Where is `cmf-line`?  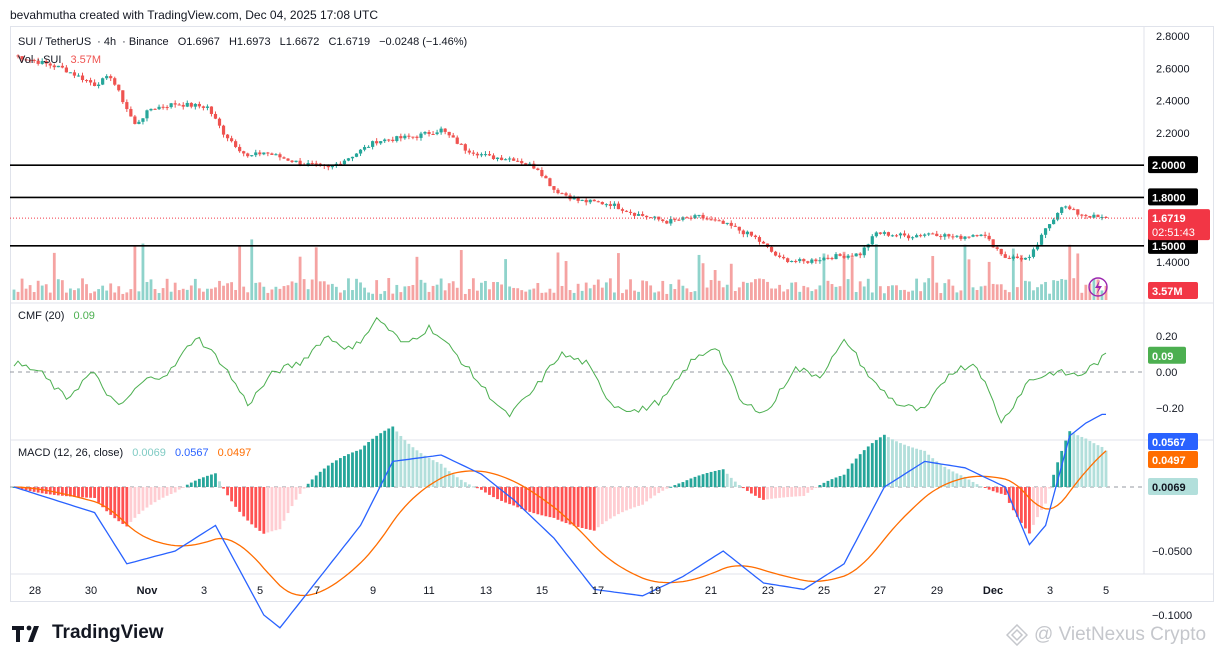 cmf-line is located at coordinates (560, 370).